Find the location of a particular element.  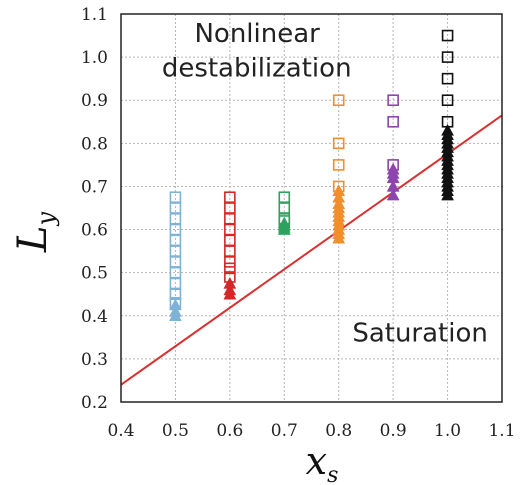

x-tick-label: 0.7 is located at coordinates (284, 431).